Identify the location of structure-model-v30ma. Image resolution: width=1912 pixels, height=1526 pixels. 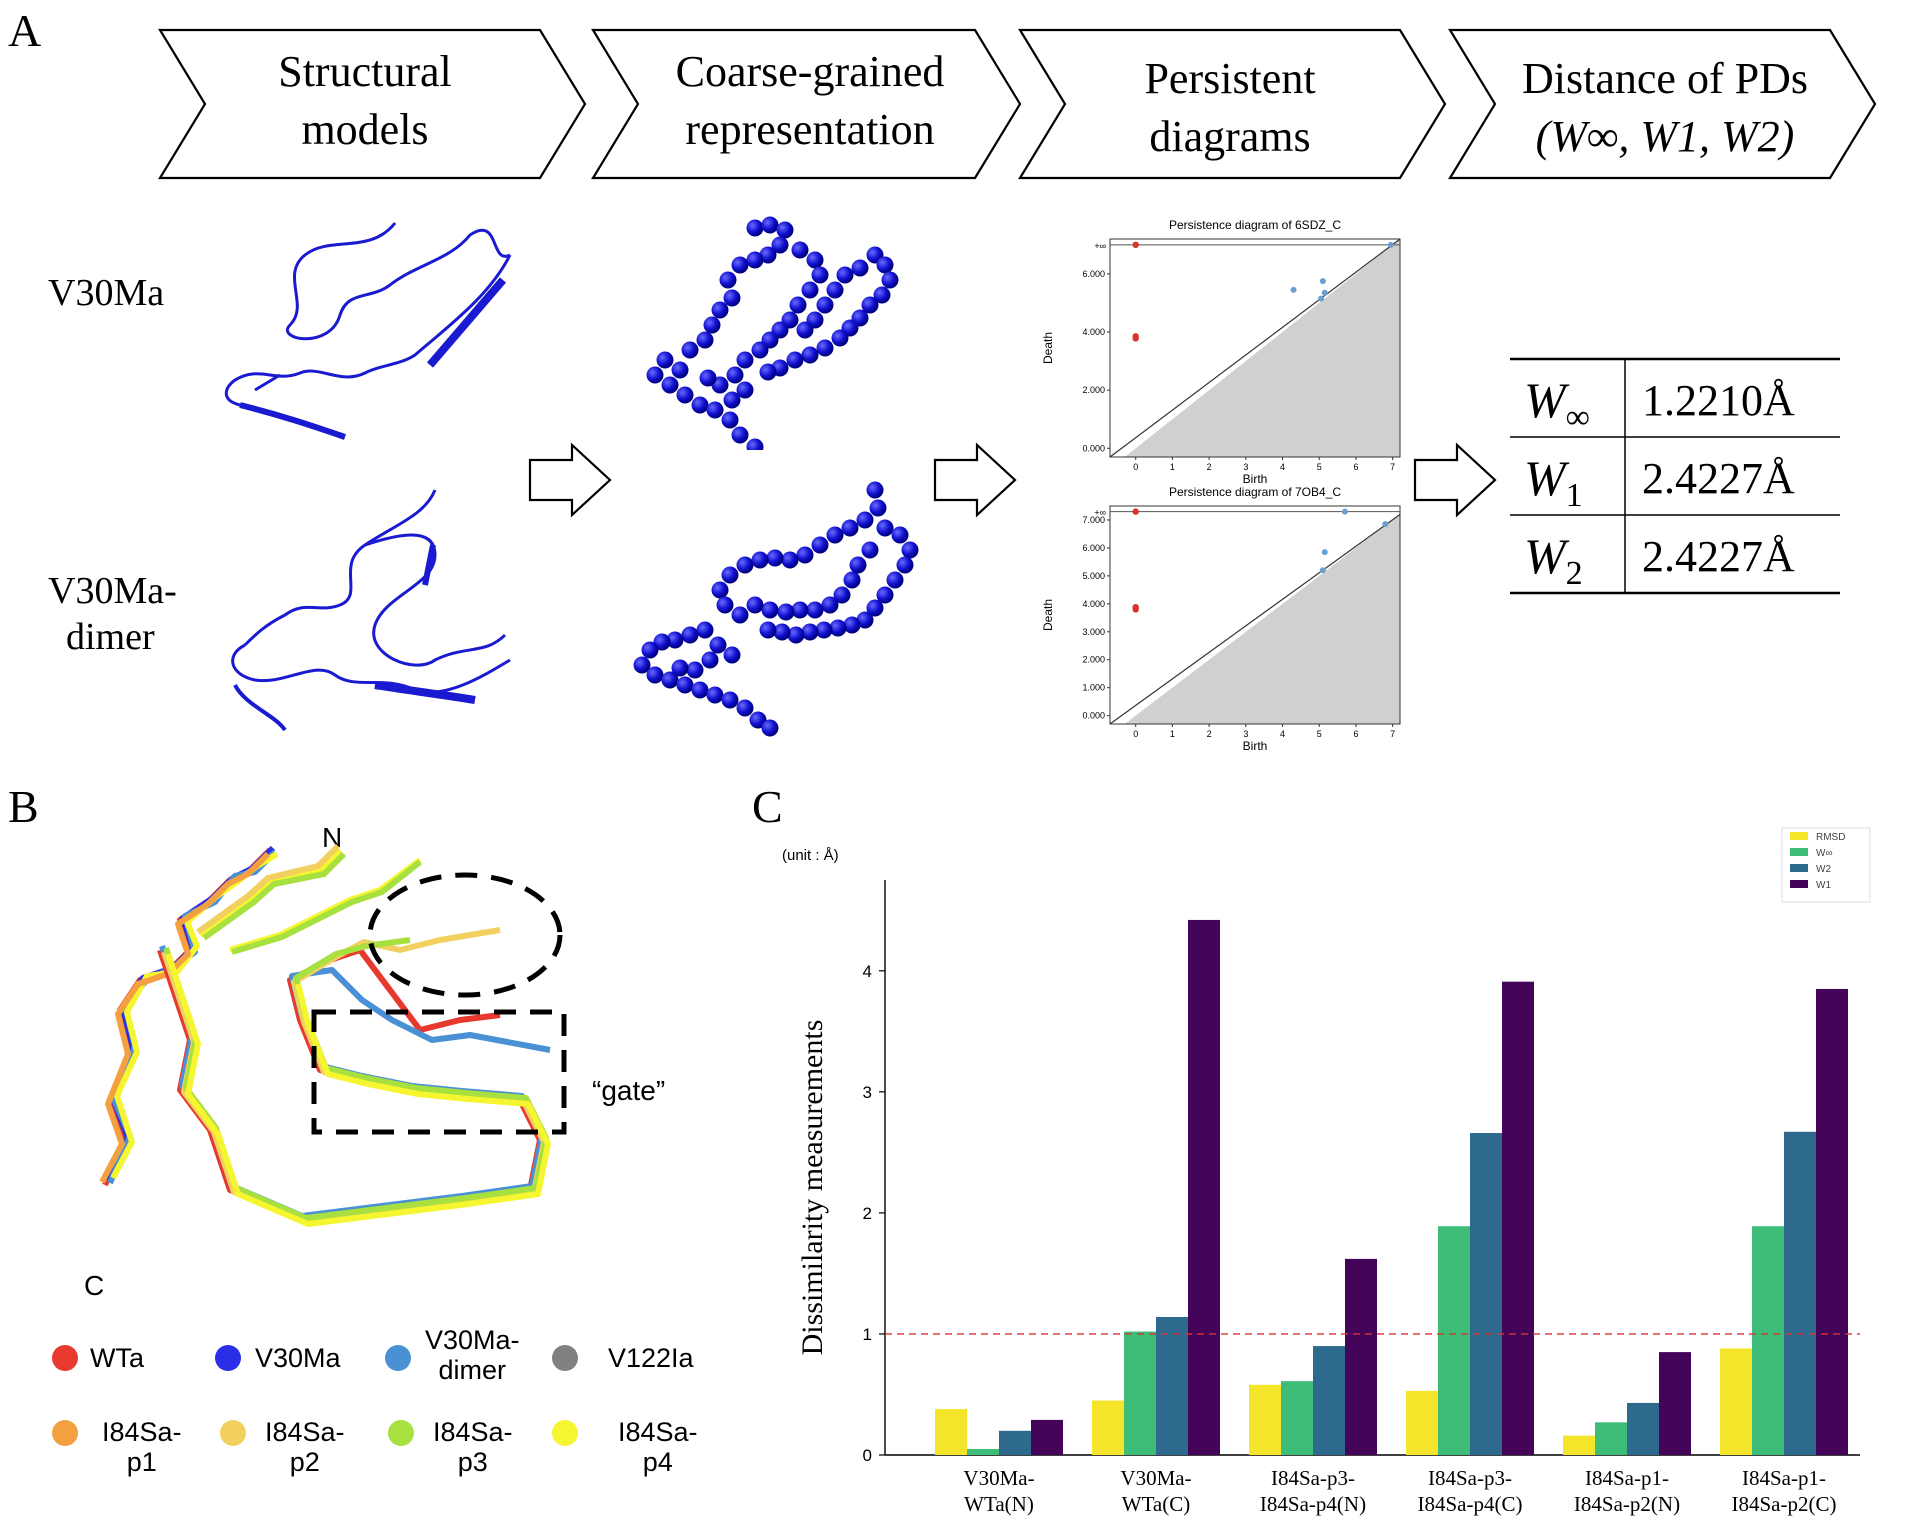
(368, 331).